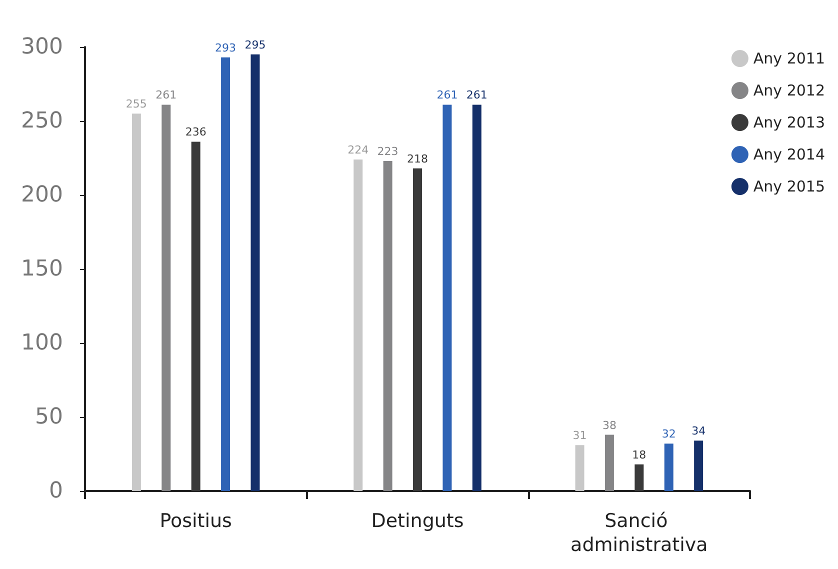 The width and height of the screenshot is (838, 569). I want to click on y-tick-label: 150, so click(42, 269).